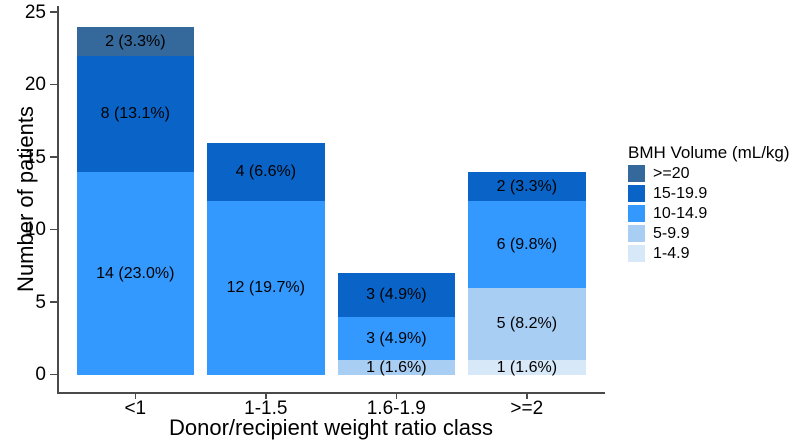 The image size is (807, 447). I want to click on bar-segment-label: 6 (9.8%), so click(527, 244).